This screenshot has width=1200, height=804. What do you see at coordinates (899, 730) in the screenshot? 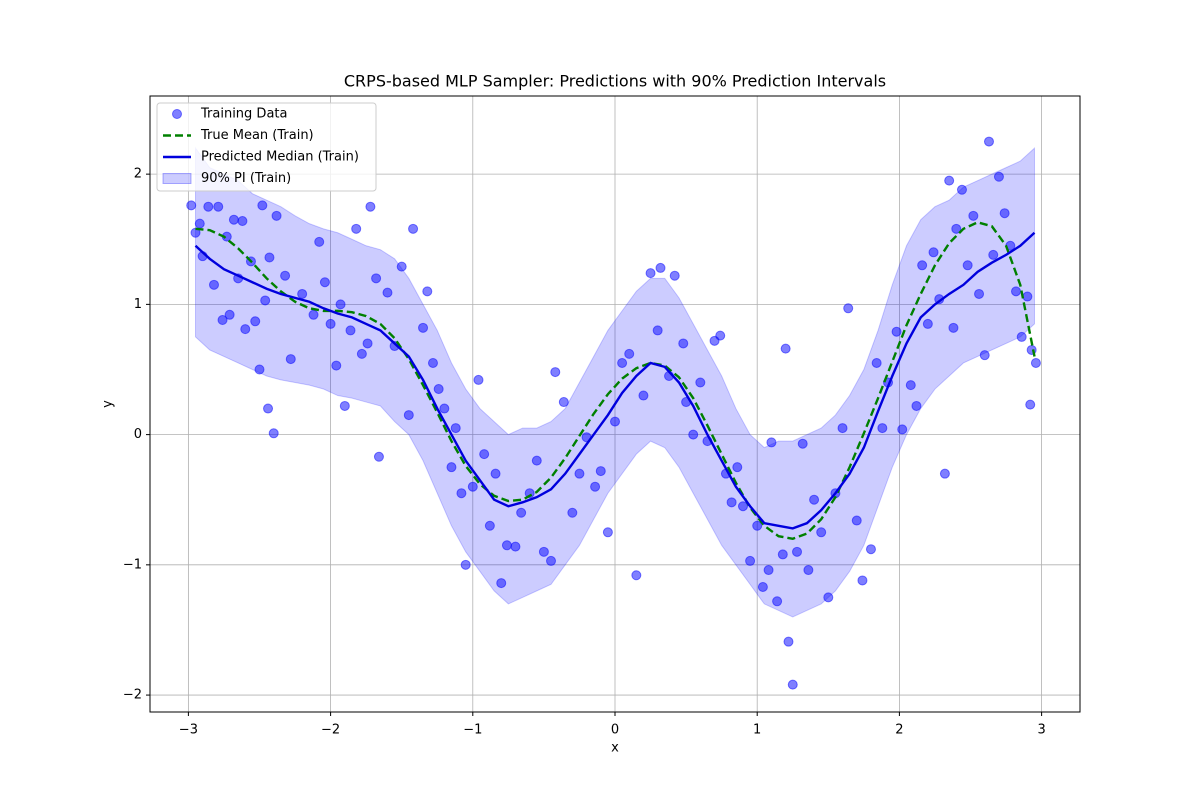
I see `x-tick-label: 2` at bounding box center [899, 730].